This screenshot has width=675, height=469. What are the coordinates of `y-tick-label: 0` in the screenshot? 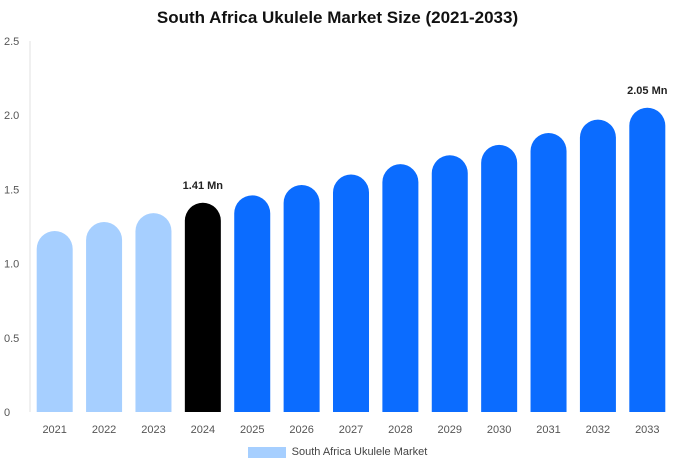 It's located at (7, 413).